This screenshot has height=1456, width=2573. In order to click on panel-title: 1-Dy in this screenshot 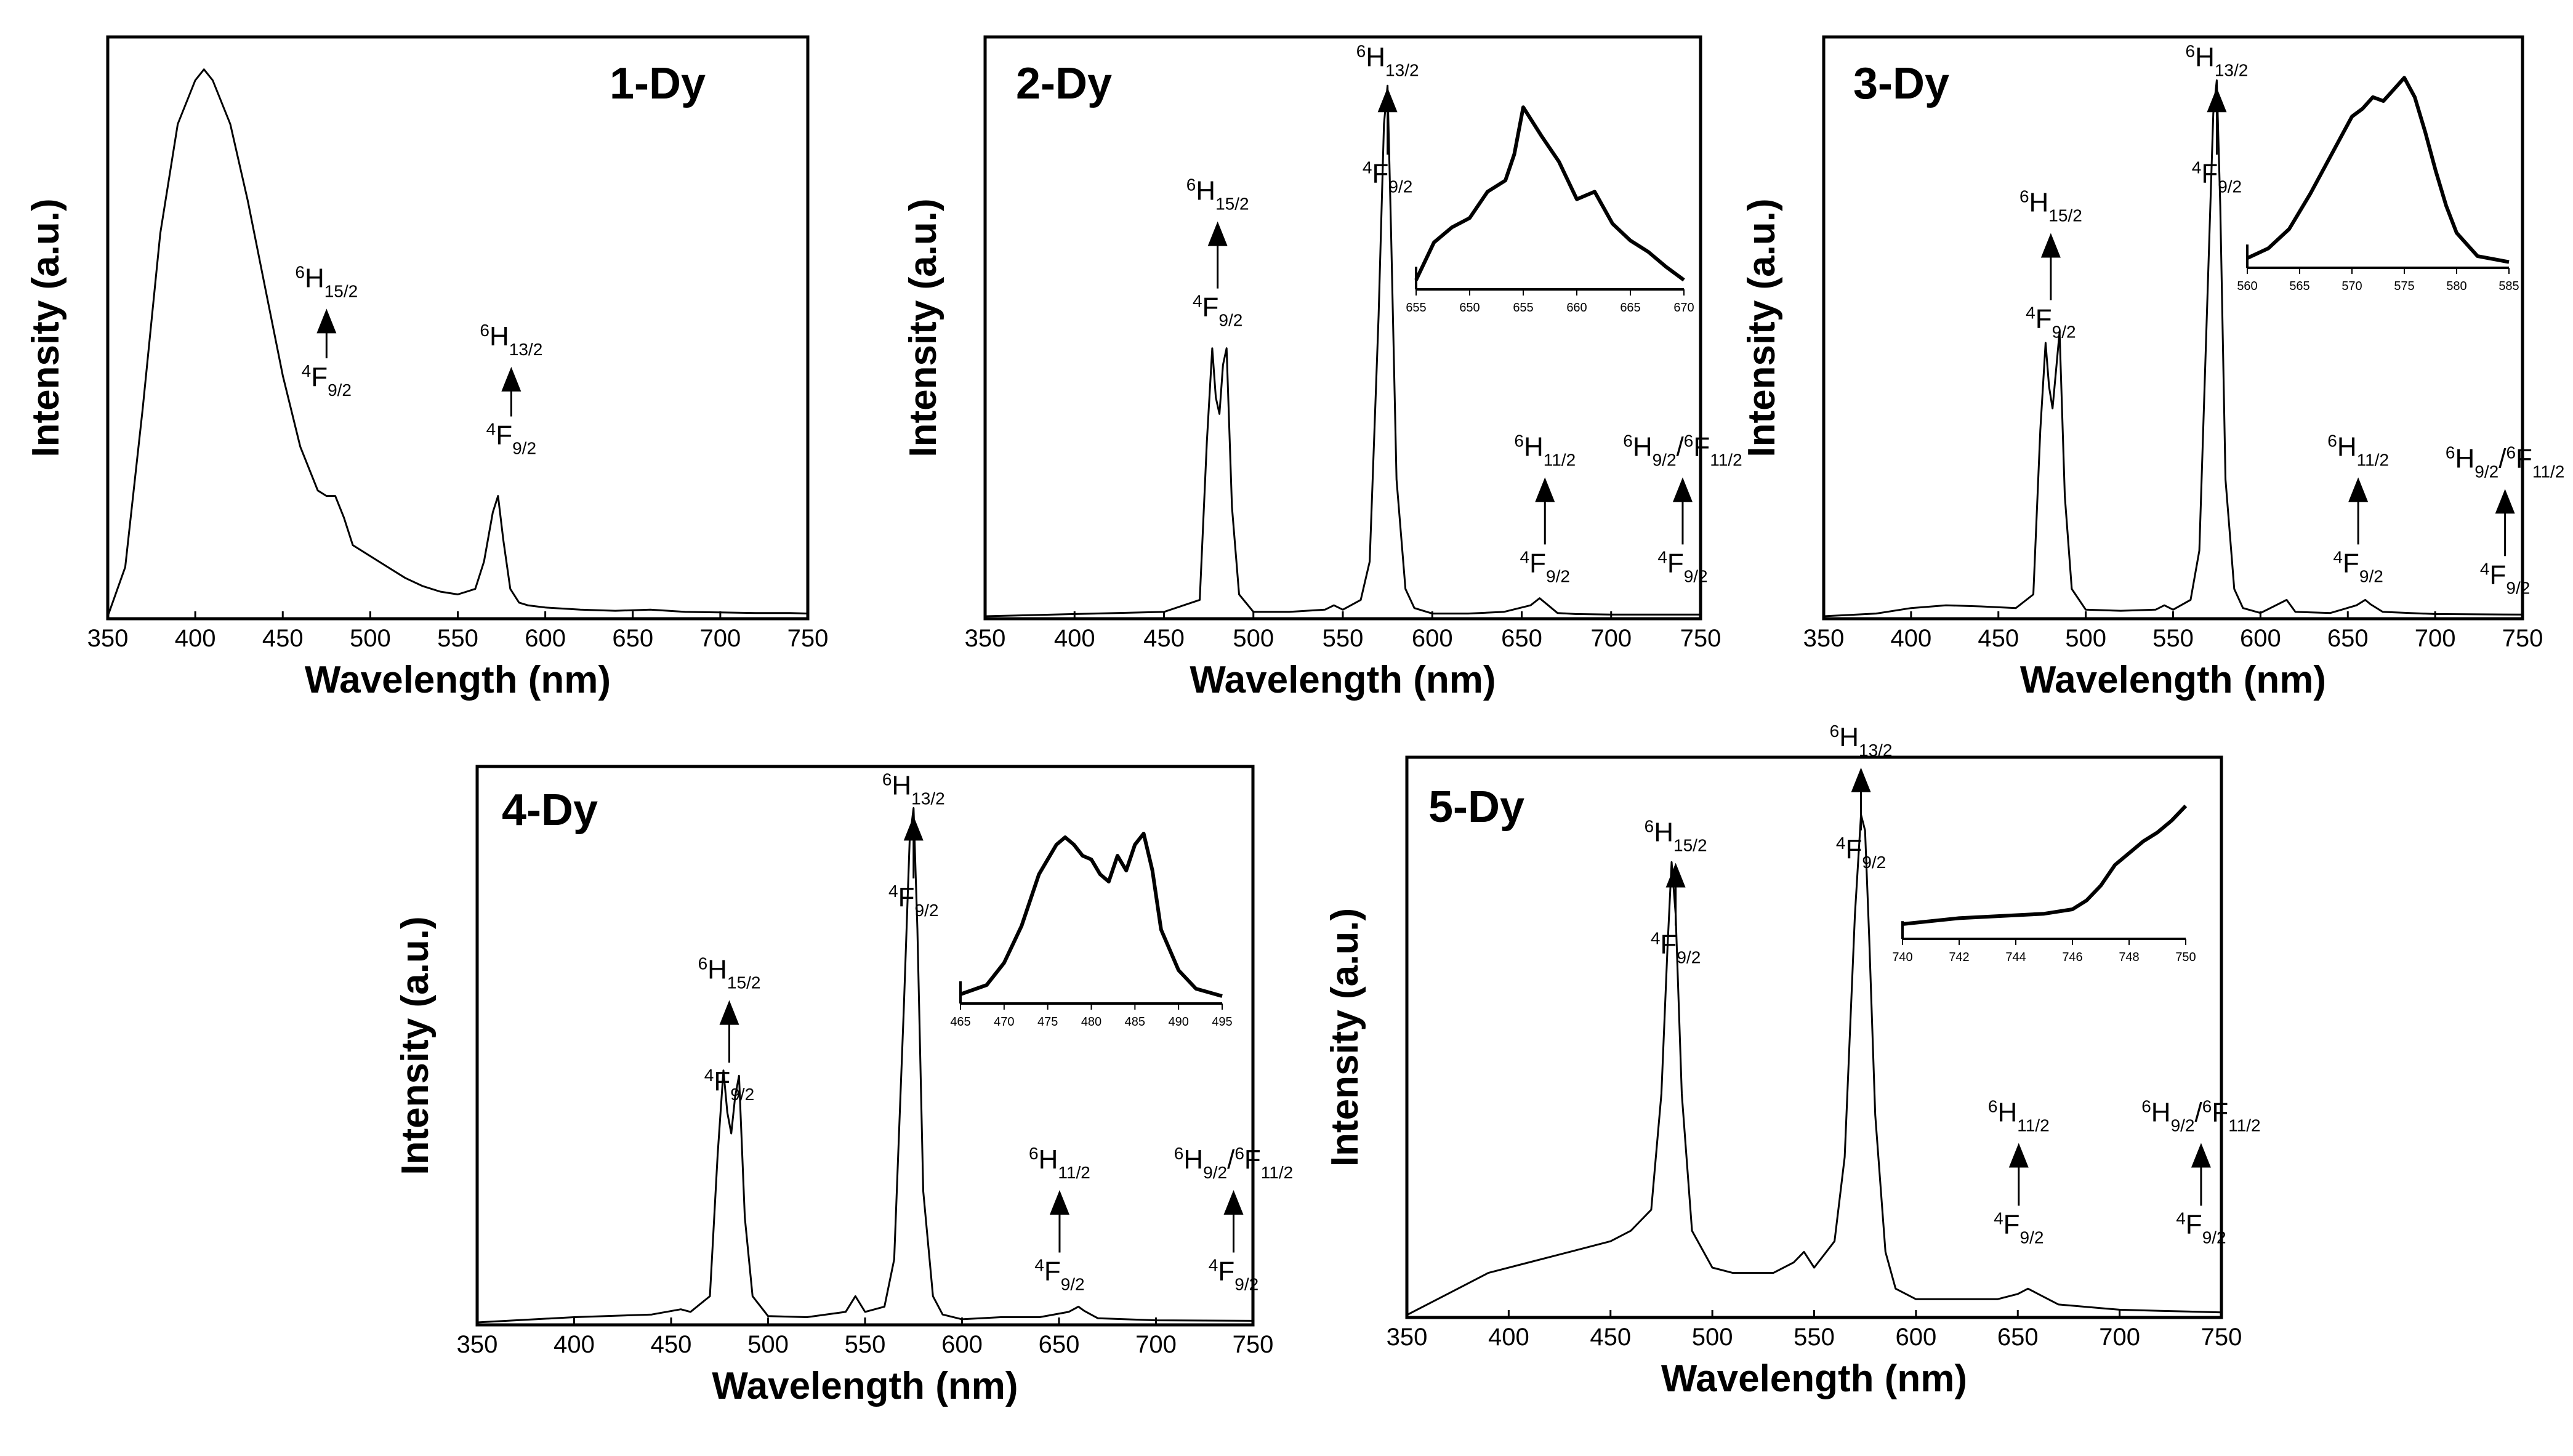, I will do `click(658, 84)`.